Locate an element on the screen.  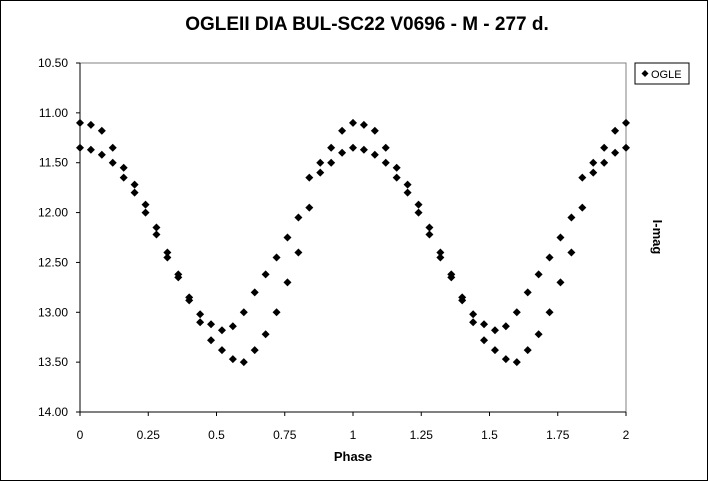
x-tick-label: 1 is located at coordinates (353, 435).